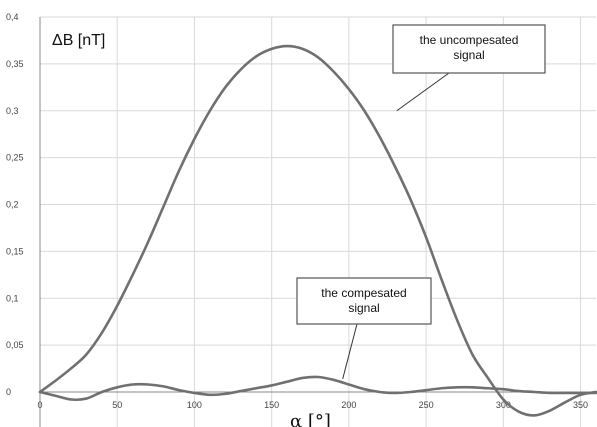 The height and width of the screenshot is (427, 597). What do you see at coordinates (426, 405) in the screenshot?
I see `x-tick-label: 250` at bounding box center [426, 405].